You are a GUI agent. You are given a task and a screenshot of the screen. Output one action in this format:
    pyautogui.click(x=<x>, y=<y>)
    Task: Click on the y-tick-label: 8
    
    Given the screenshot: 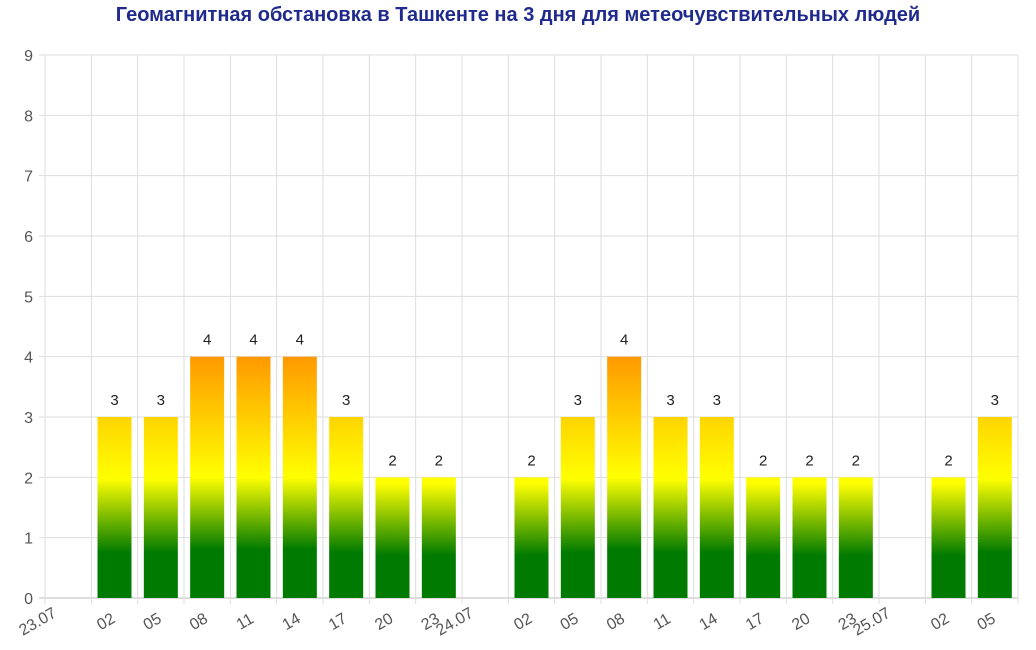 What is the action you would take?
    pyautogui.click(x=28, y=116)
    